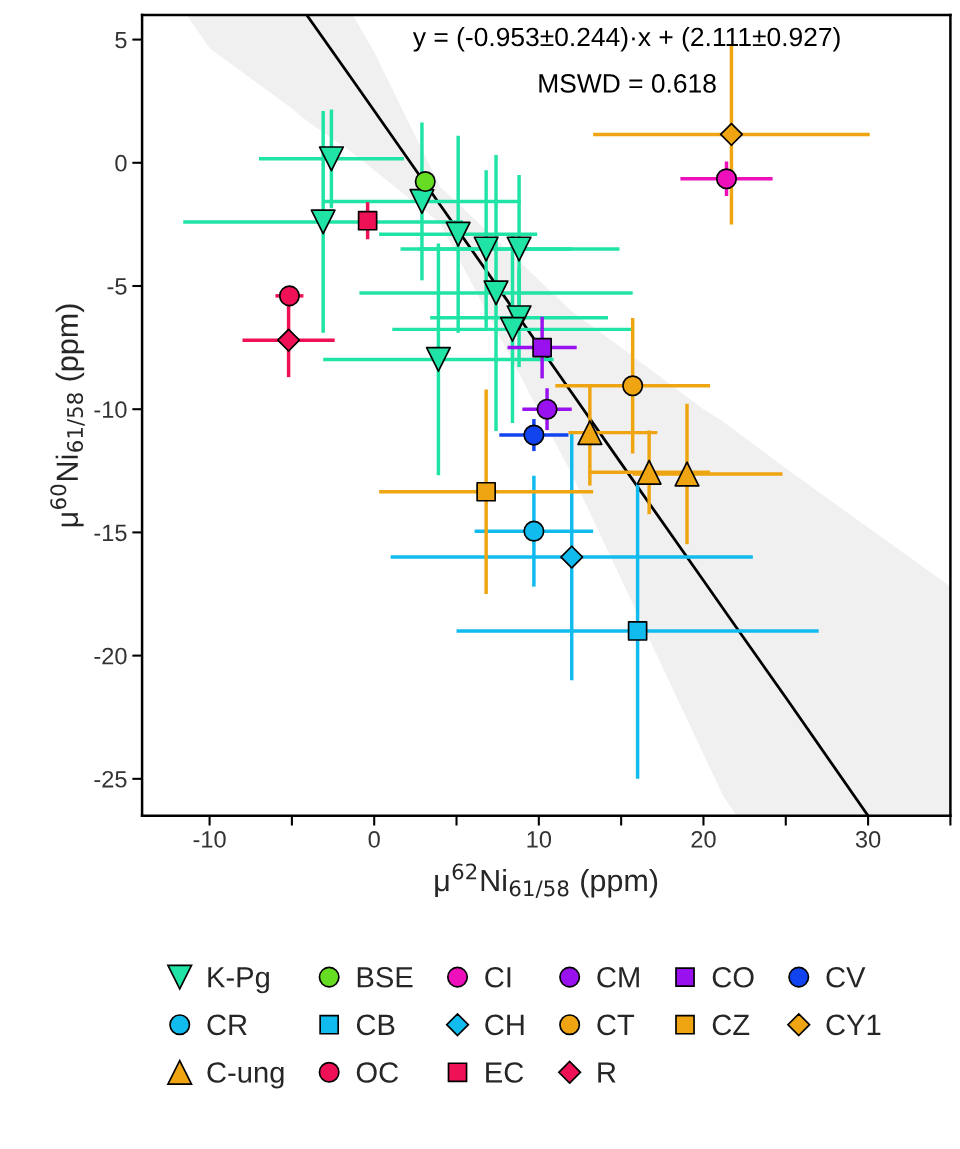  I want to click on legend-label: BSE, so click(385, 977).